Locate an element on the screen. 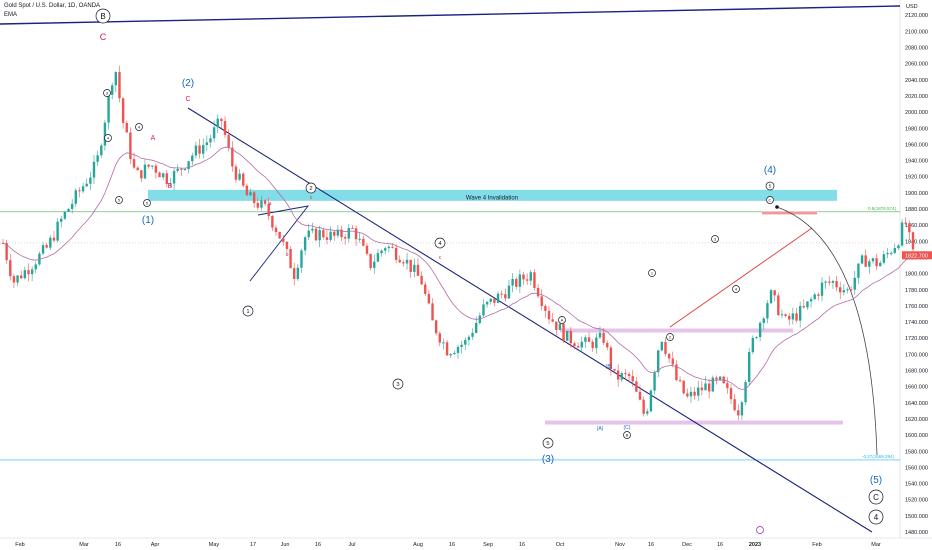 This screenshot has height=550, width=932. wave-label: 2 is located at coordinates (670, 336).